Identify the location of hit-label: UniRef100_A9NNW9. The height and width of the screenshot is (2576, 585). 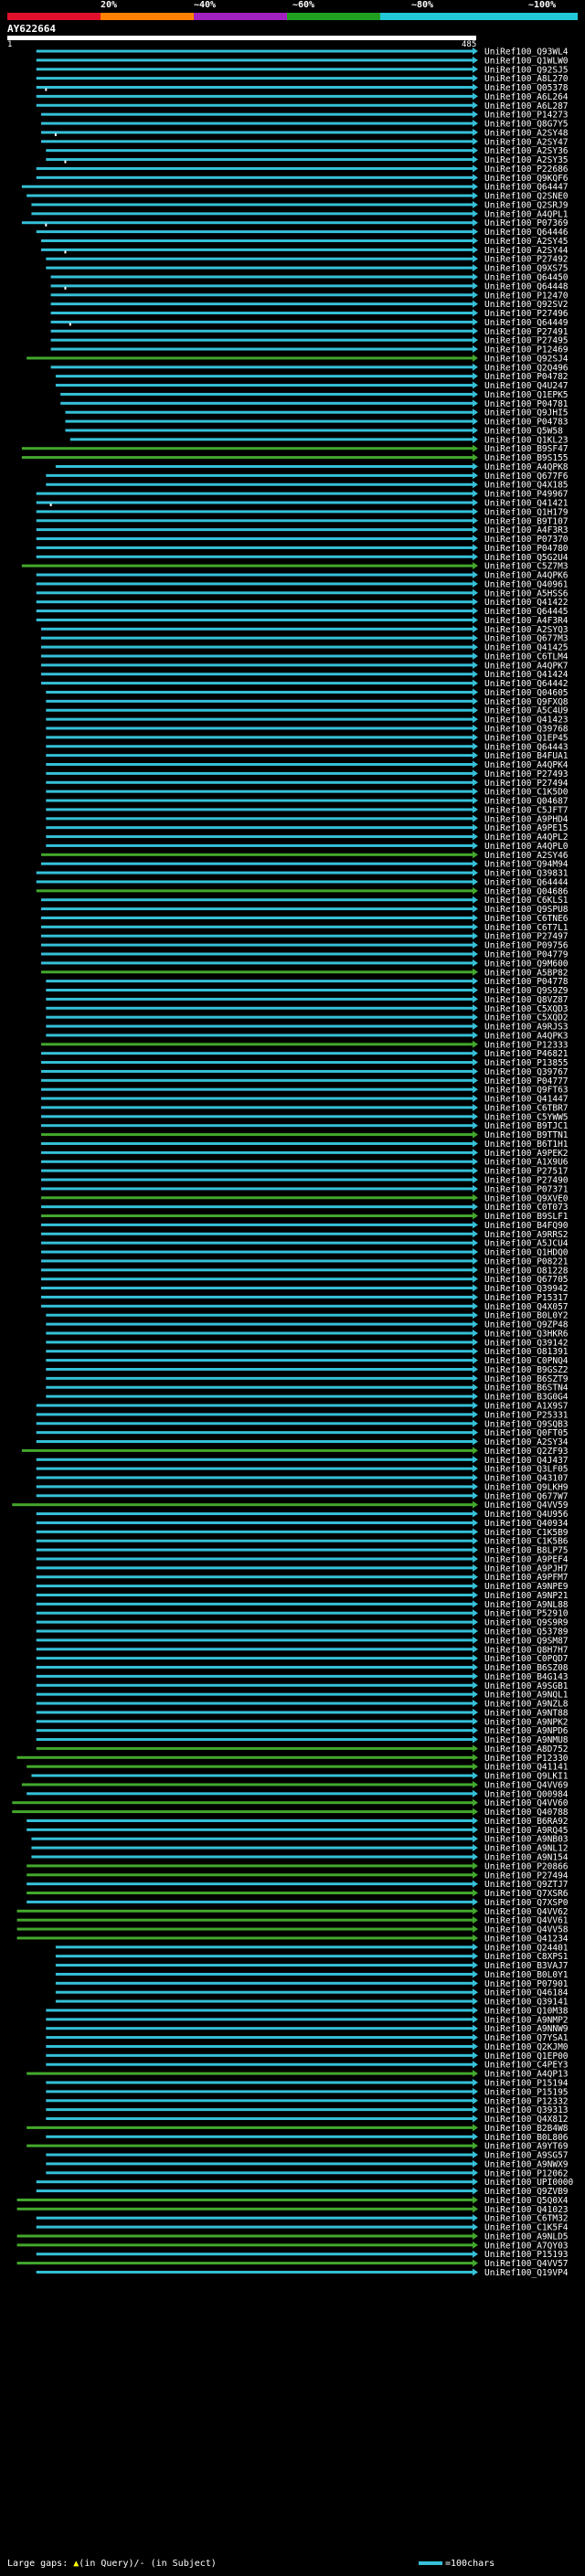
(527, 2029).